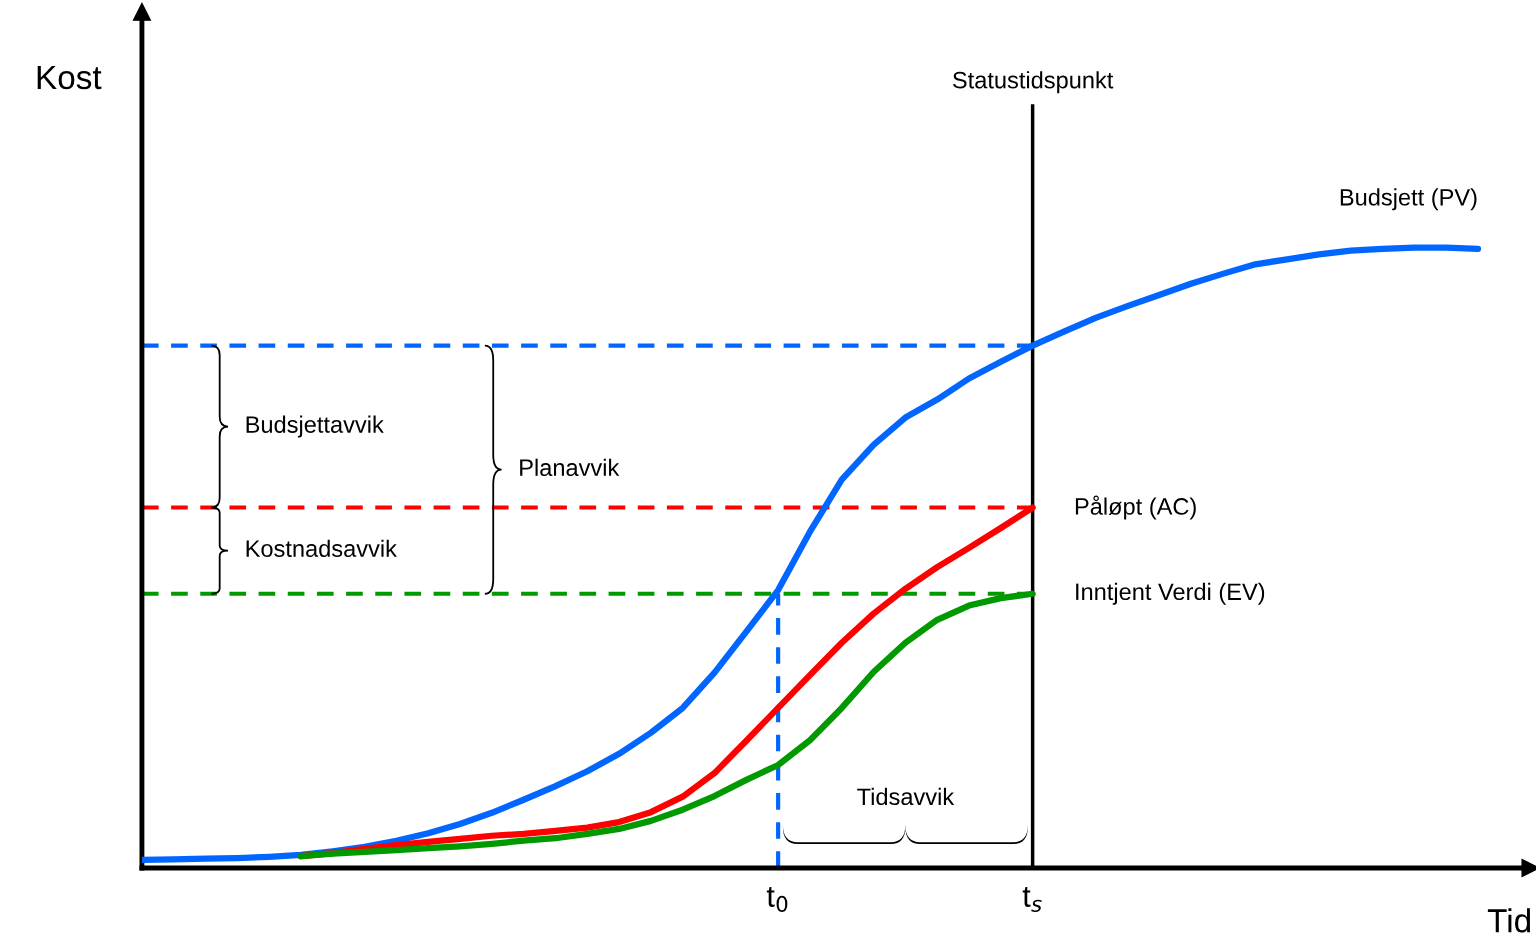  What do you see at coordinates (1135, 507) in the screenshot?
I see `series-label: Påløpt (AC)` at bounding box center [1135, 507].